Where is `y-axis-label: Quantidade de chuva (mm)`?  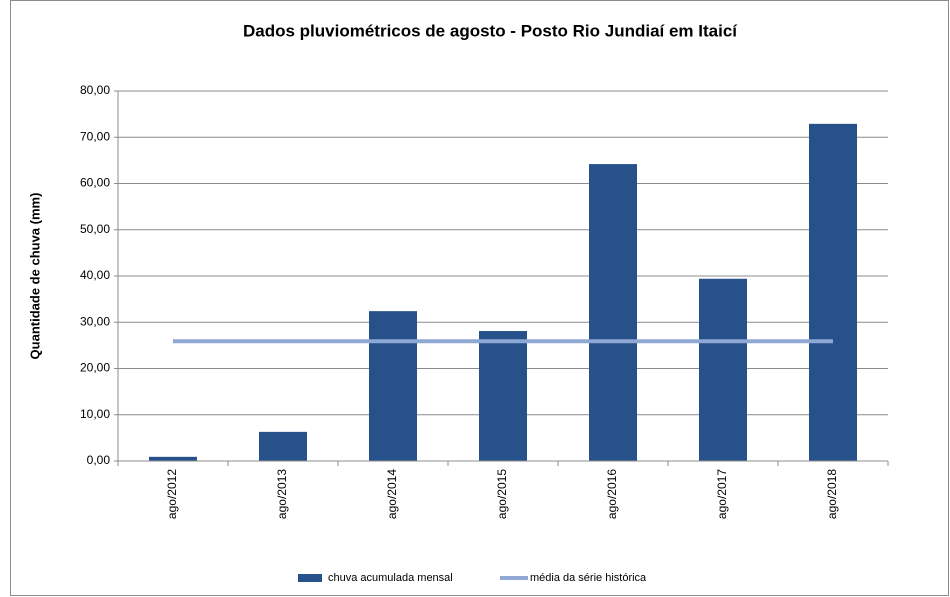
y-axis-label: Quantidade de chuva (mm) is located at coordinates (34, 276).